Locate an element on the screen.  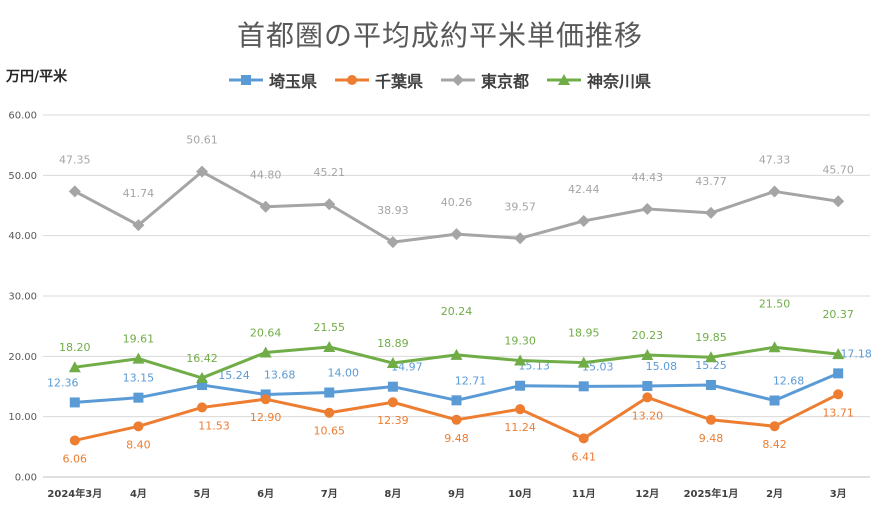
x-tick-label: 2025年1月 is located at coordinates (711, 493).